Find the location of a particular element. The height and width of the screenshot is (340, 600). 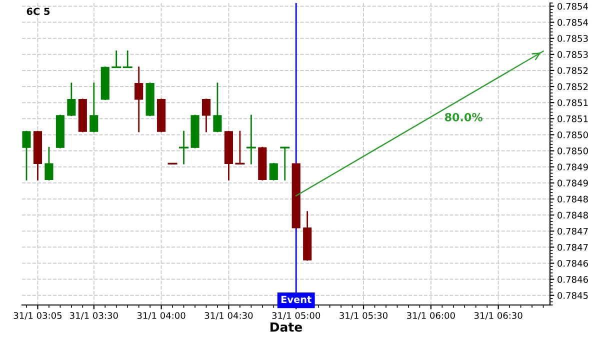

chart-title: 6C 5 is located at coordinates (38, 12).